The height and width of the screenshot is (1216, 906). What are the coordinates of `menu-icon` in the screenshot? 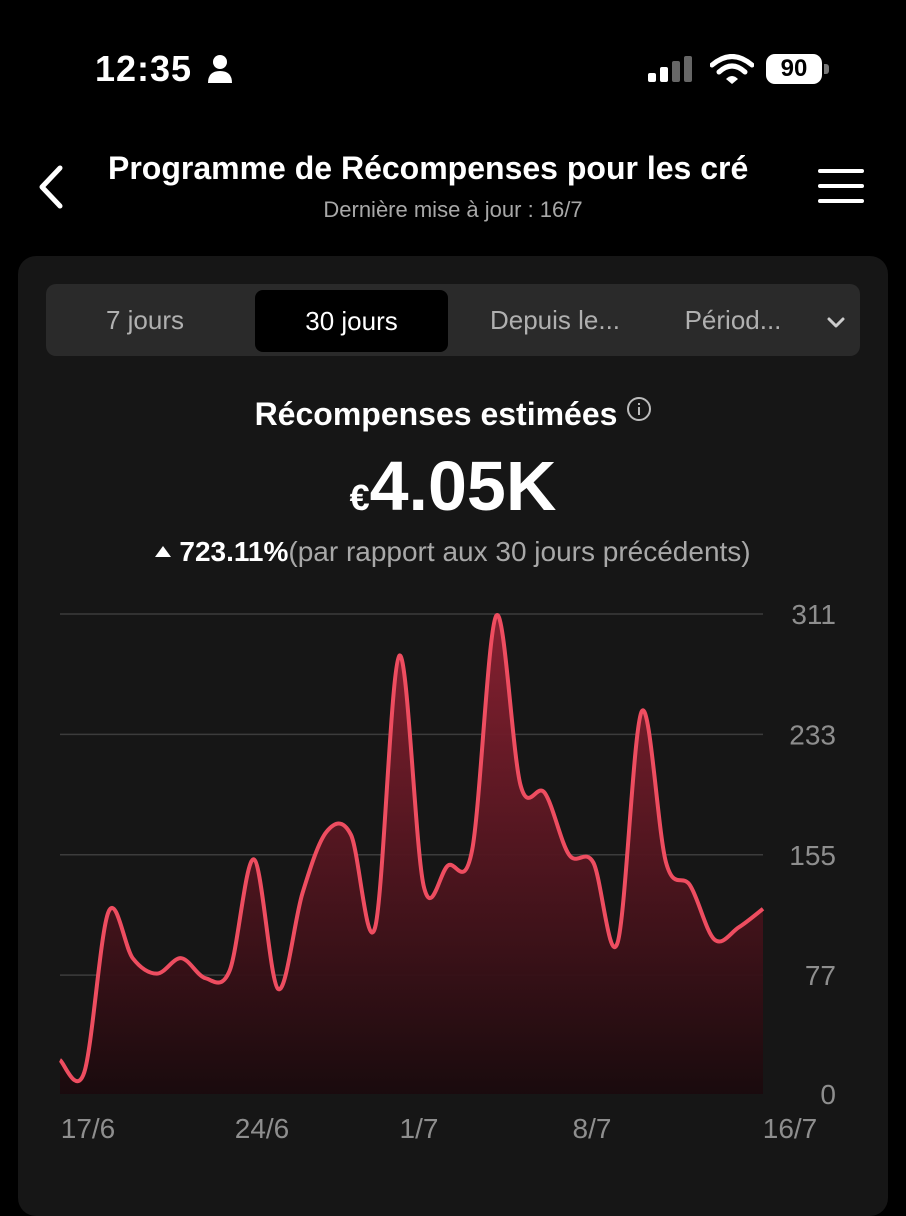 It's located at (841, 186).